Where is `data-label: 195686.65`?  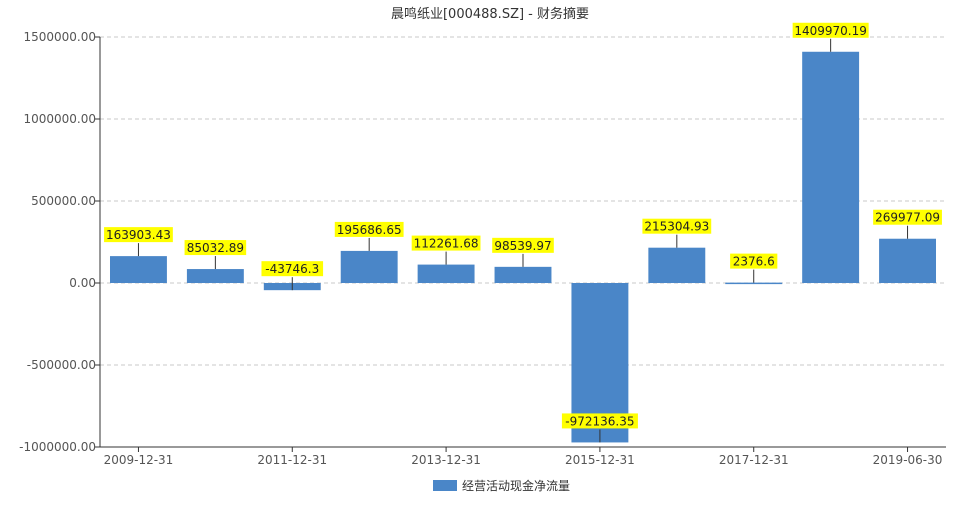 data-label: 195686.65 is located at coordinates (369, 230).